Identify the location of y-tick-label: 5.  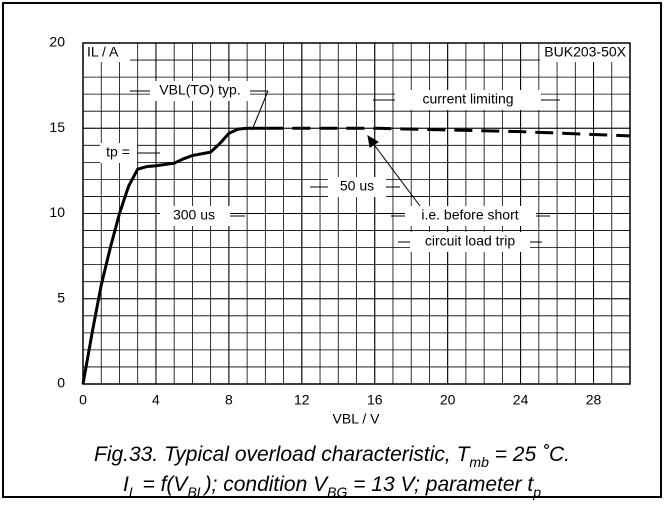
(61, 297).